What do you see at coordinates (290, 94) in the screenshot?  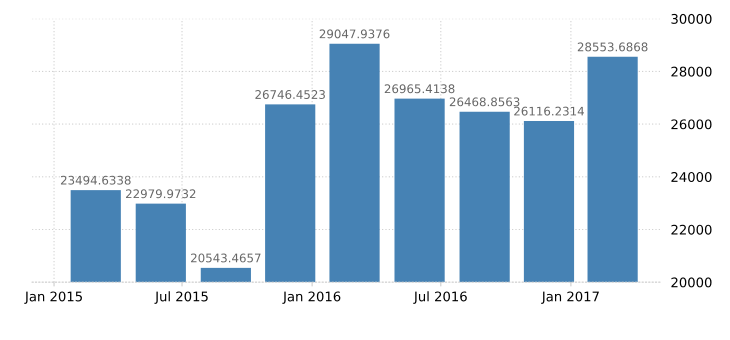 I see `data-label: 26746.4523` at bounding box center [290, 94].